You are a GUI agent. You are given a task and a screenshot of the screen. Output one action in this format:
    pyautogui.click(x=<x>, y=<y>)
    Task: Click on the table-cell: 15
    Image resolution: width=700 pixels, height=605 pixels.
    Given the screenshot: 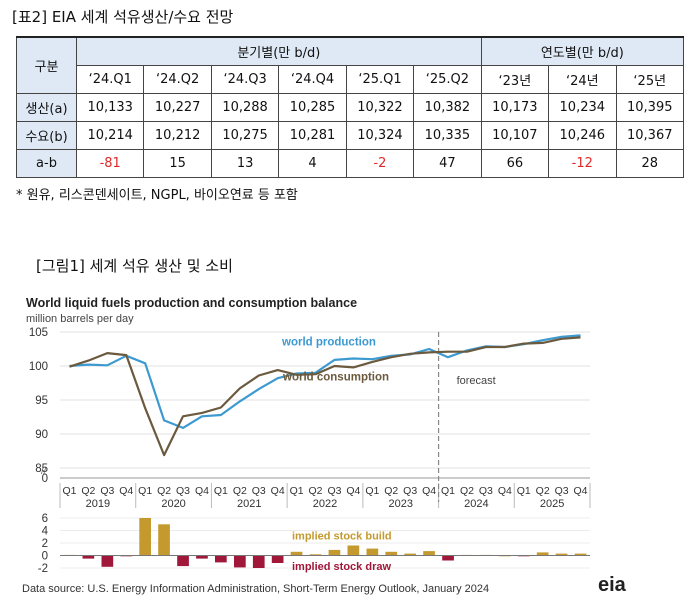 What is the action you would take?
    pyautogui.click(x=177, y=163)
    